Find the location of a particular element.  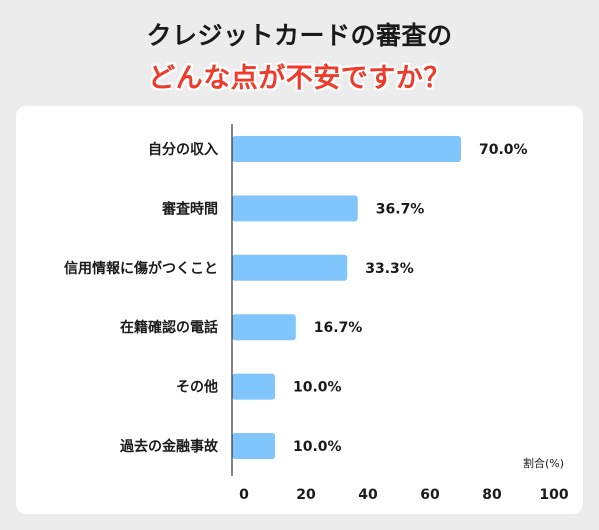

category-label-2: 信用情報に傷がつくこと is located at coordinates (141, 268).